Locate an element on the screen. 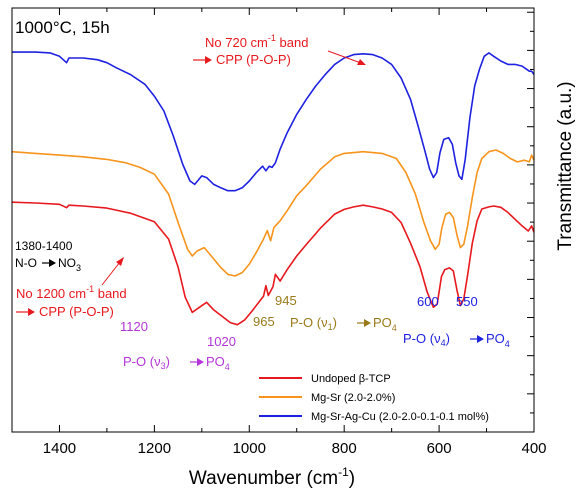 The height and width of the screenshot is (497, 581). annotation-n-o-sub: 3 is located at coordinates (78, 268).